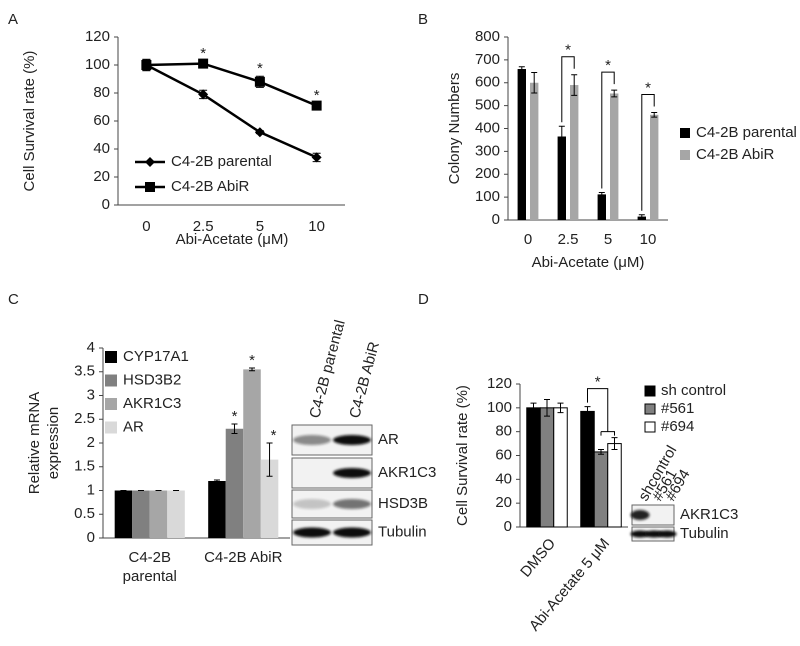 The height and width of the screenshot is (646, 800). Describe the element at coordinates (13, 299) in the screenshot. I see `panel-label: C` at that location.